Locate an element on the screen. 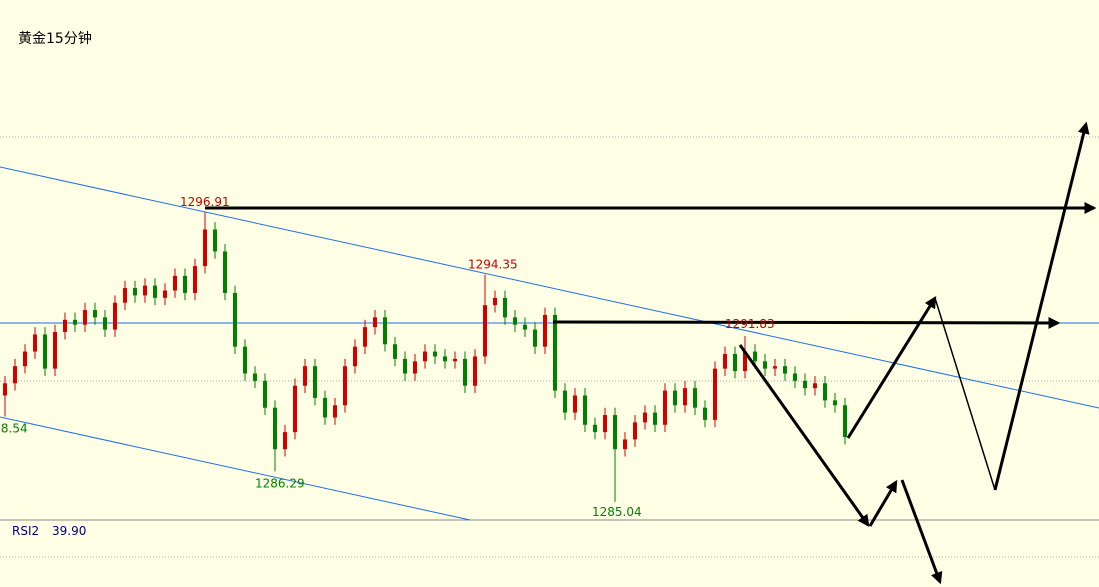 The image size is (1099, 587). price-label: 1288.54 is located at coordinates (14, 428).